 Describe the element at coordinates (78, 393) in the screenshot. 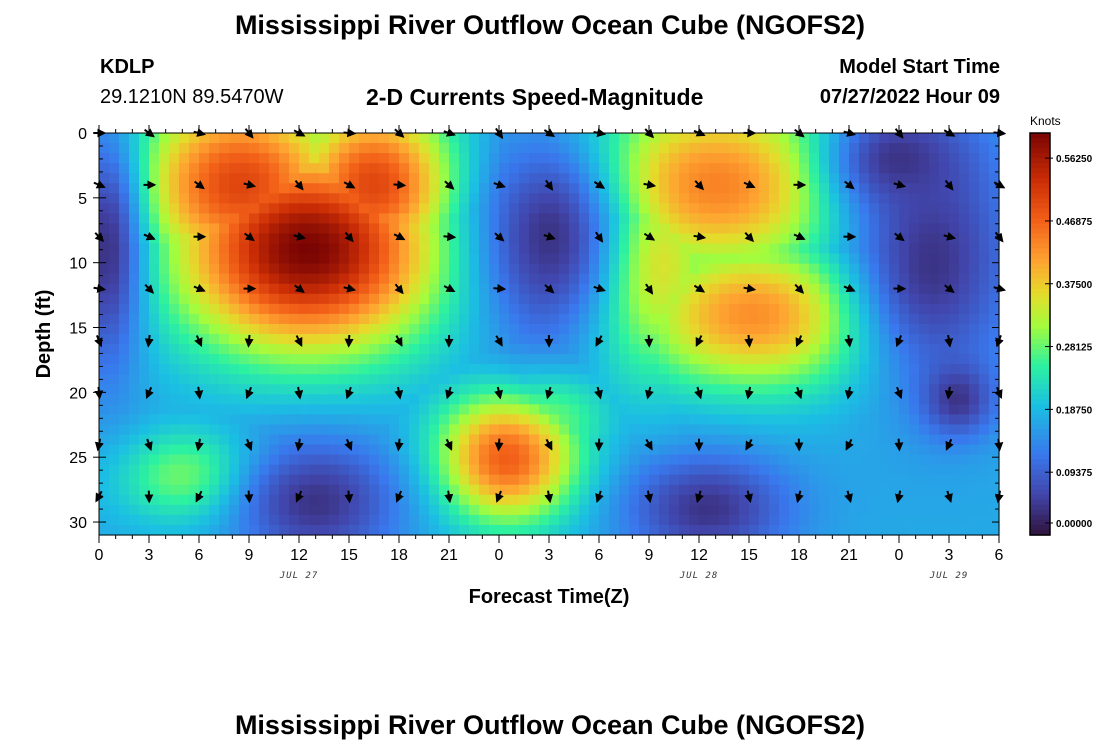

I see `y-tick-label: 20` at that location.